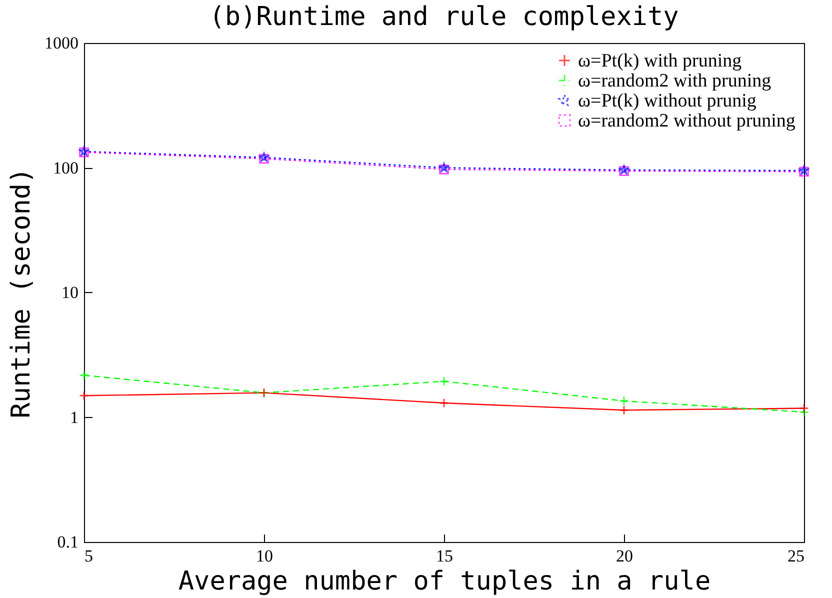 The width and height of the screenshot is (832, 598). Describe the element at coordinates (67, 542) in the screenshot. I see `y-tick-label: 0.1` at that location.